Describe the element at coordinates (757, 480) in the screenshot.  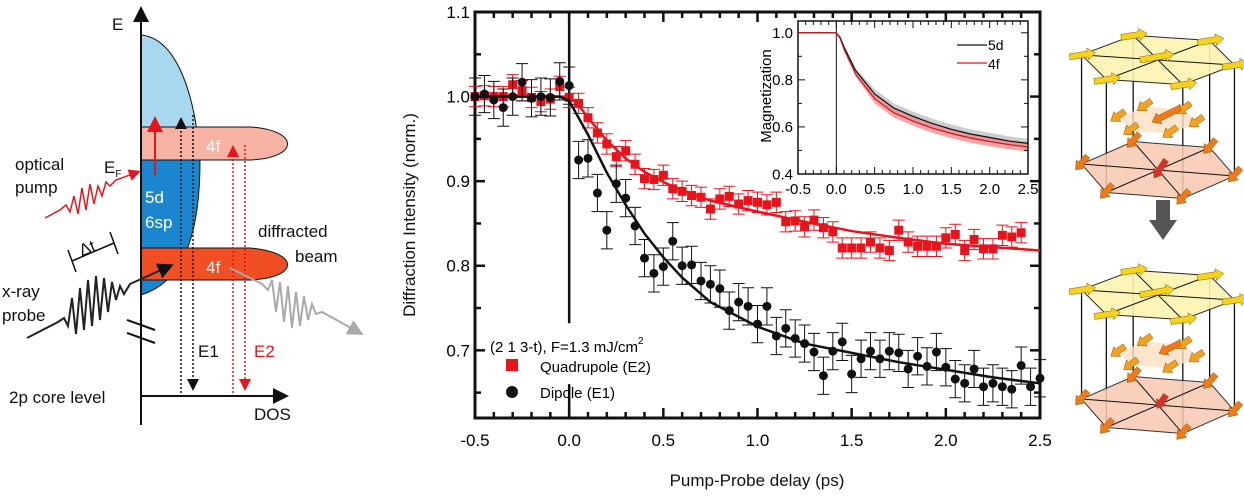
I see `main-x-axis-label: Pump-Probe delay (ps)` at that location.